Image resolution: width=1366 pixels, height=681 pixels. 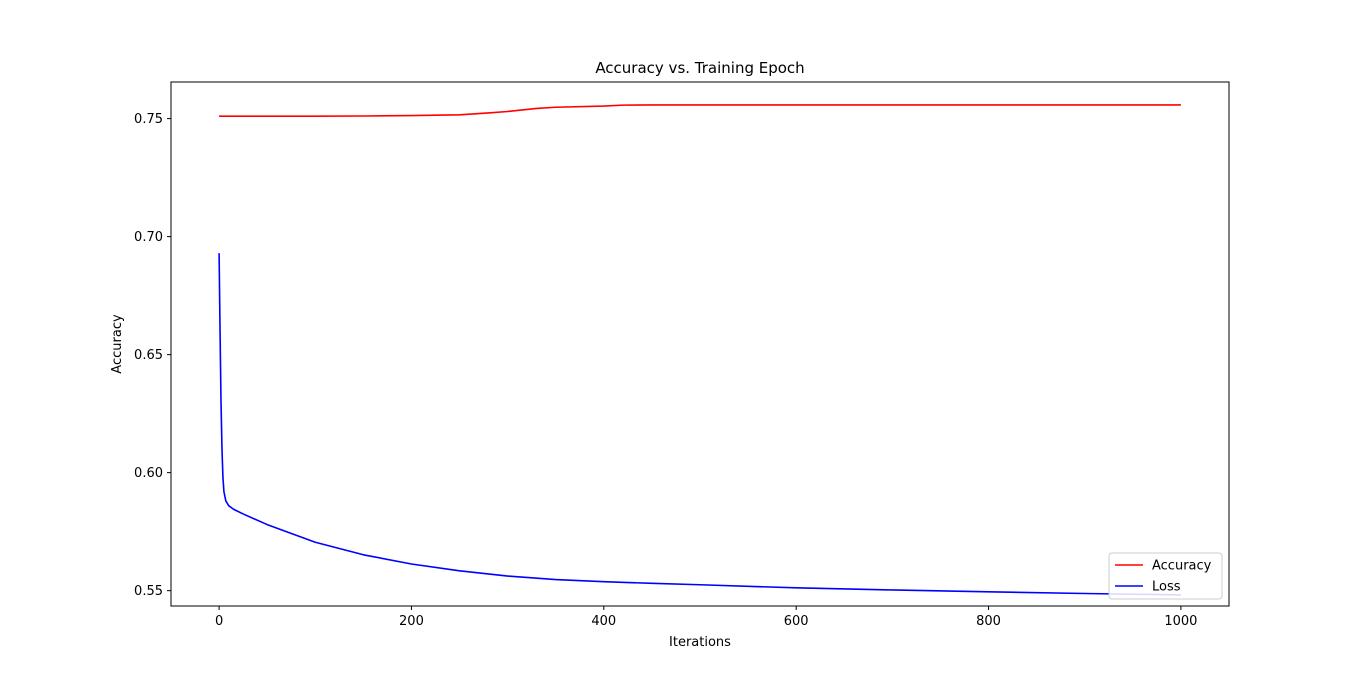 I want to click on y-tick-label: 0.65, so click(x=148, y=355).